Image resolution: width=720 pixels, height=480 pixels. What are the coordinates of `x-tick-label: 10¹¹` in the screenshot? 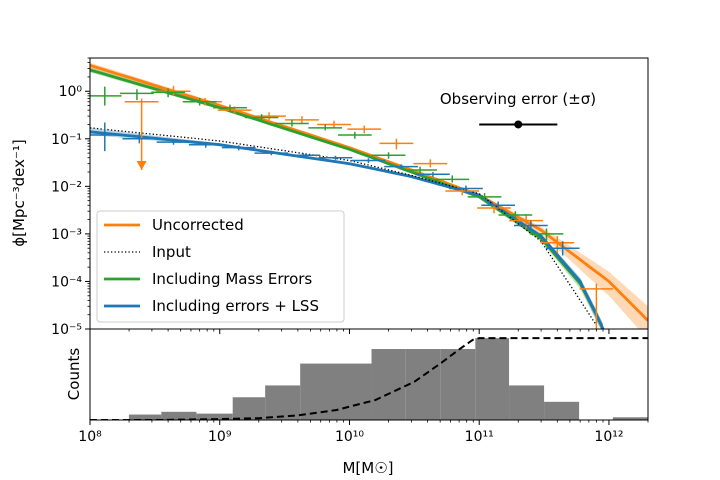 It's located at (479, 437).